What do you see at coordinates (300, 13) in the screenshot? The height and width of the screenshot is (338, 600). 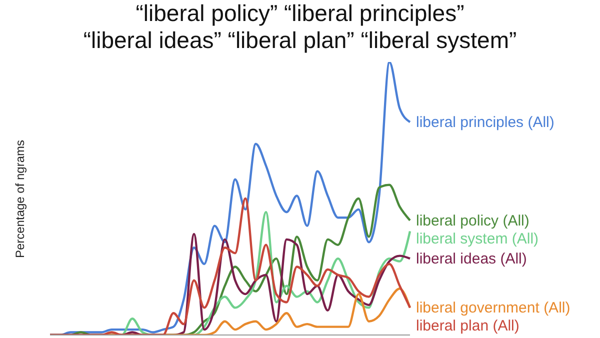 I see `chart-title: “liberal policy” “liberal principles”` at bounding box center [300, 13].